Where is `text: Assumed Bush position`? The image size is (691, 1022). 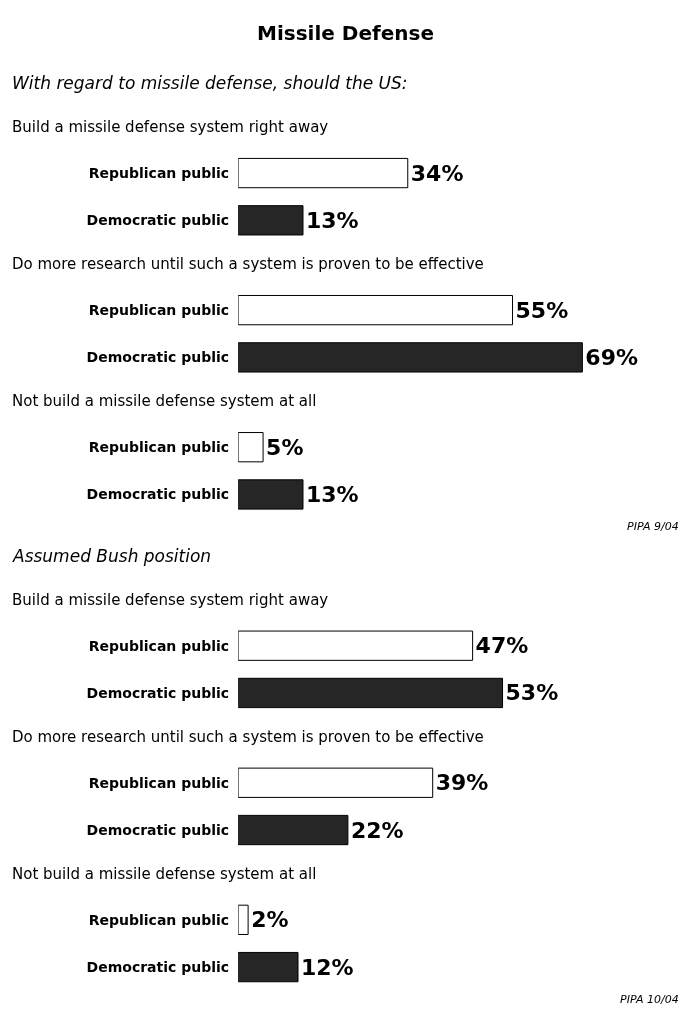
text: Assumed Bush position is located at coordinates (112, 556).